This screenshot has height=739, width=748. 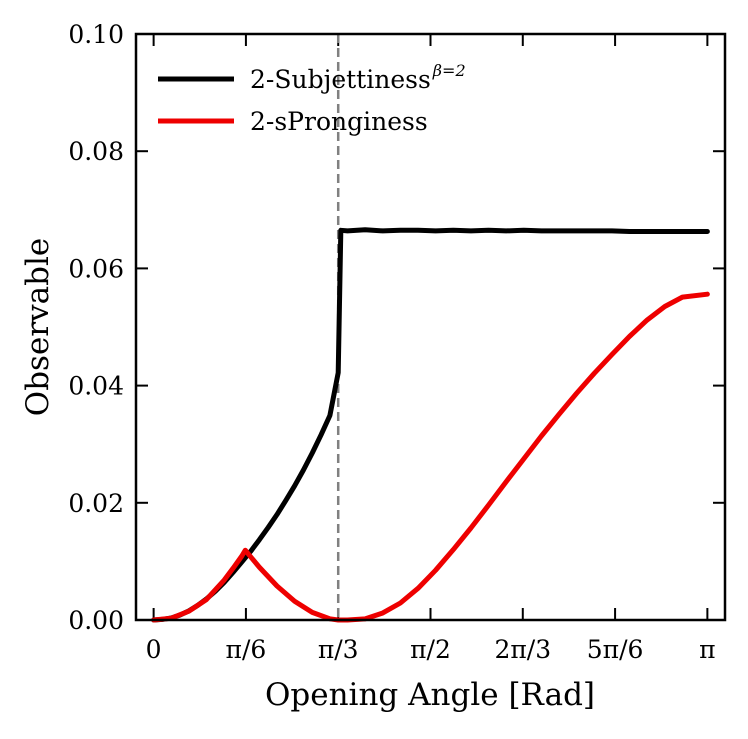 What do you see at coordinates (339, 121) in the screenshot?
I see `legend-label-2-spronginess: 2-sPronginess` at bounding box center [339, 121].